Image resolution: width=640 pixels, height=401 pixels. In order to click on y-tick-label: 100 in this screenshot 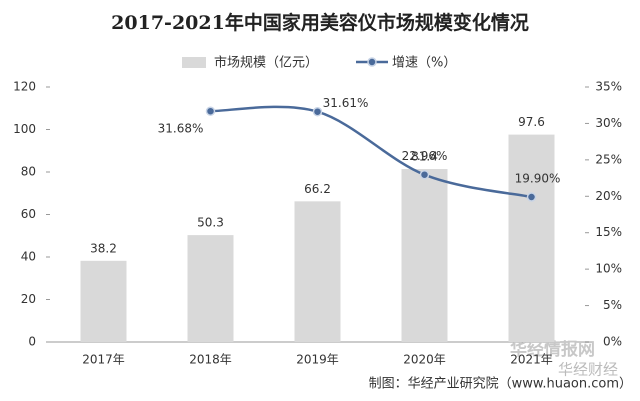, I will do `click(24, 129)`.